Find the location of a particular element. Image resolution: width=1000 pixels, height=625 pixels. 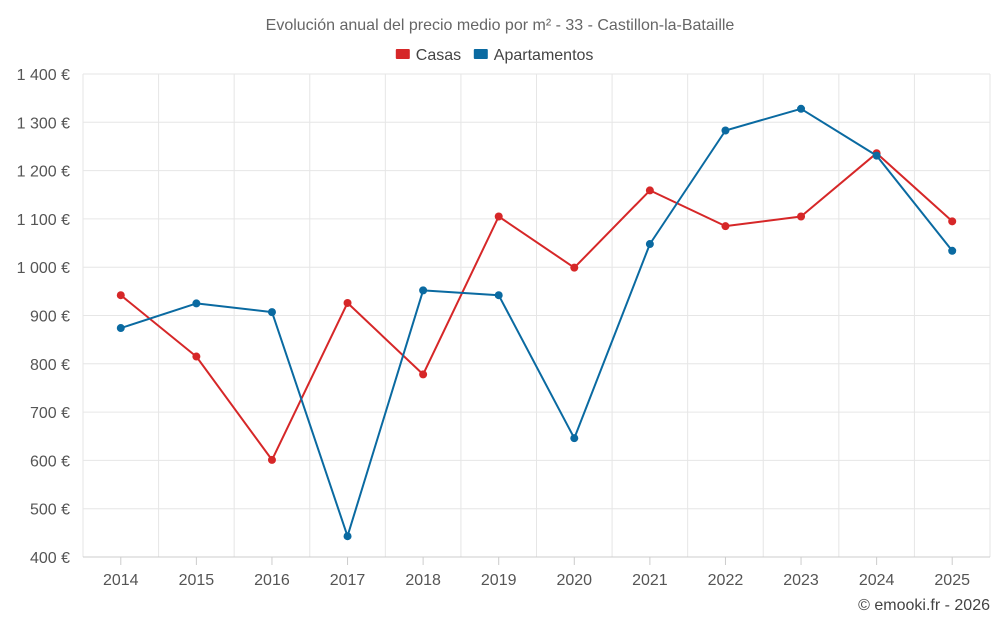

x-tick-label: 2019 is located at coordinates (499, 580).